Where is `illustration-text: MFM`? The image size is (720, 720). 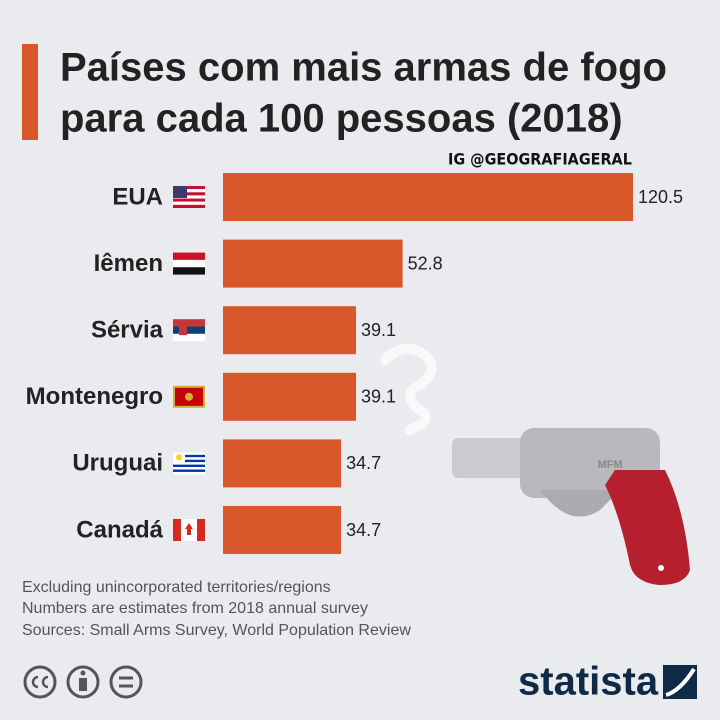
illustration-text: MFM is located at coordinates (609, 465).